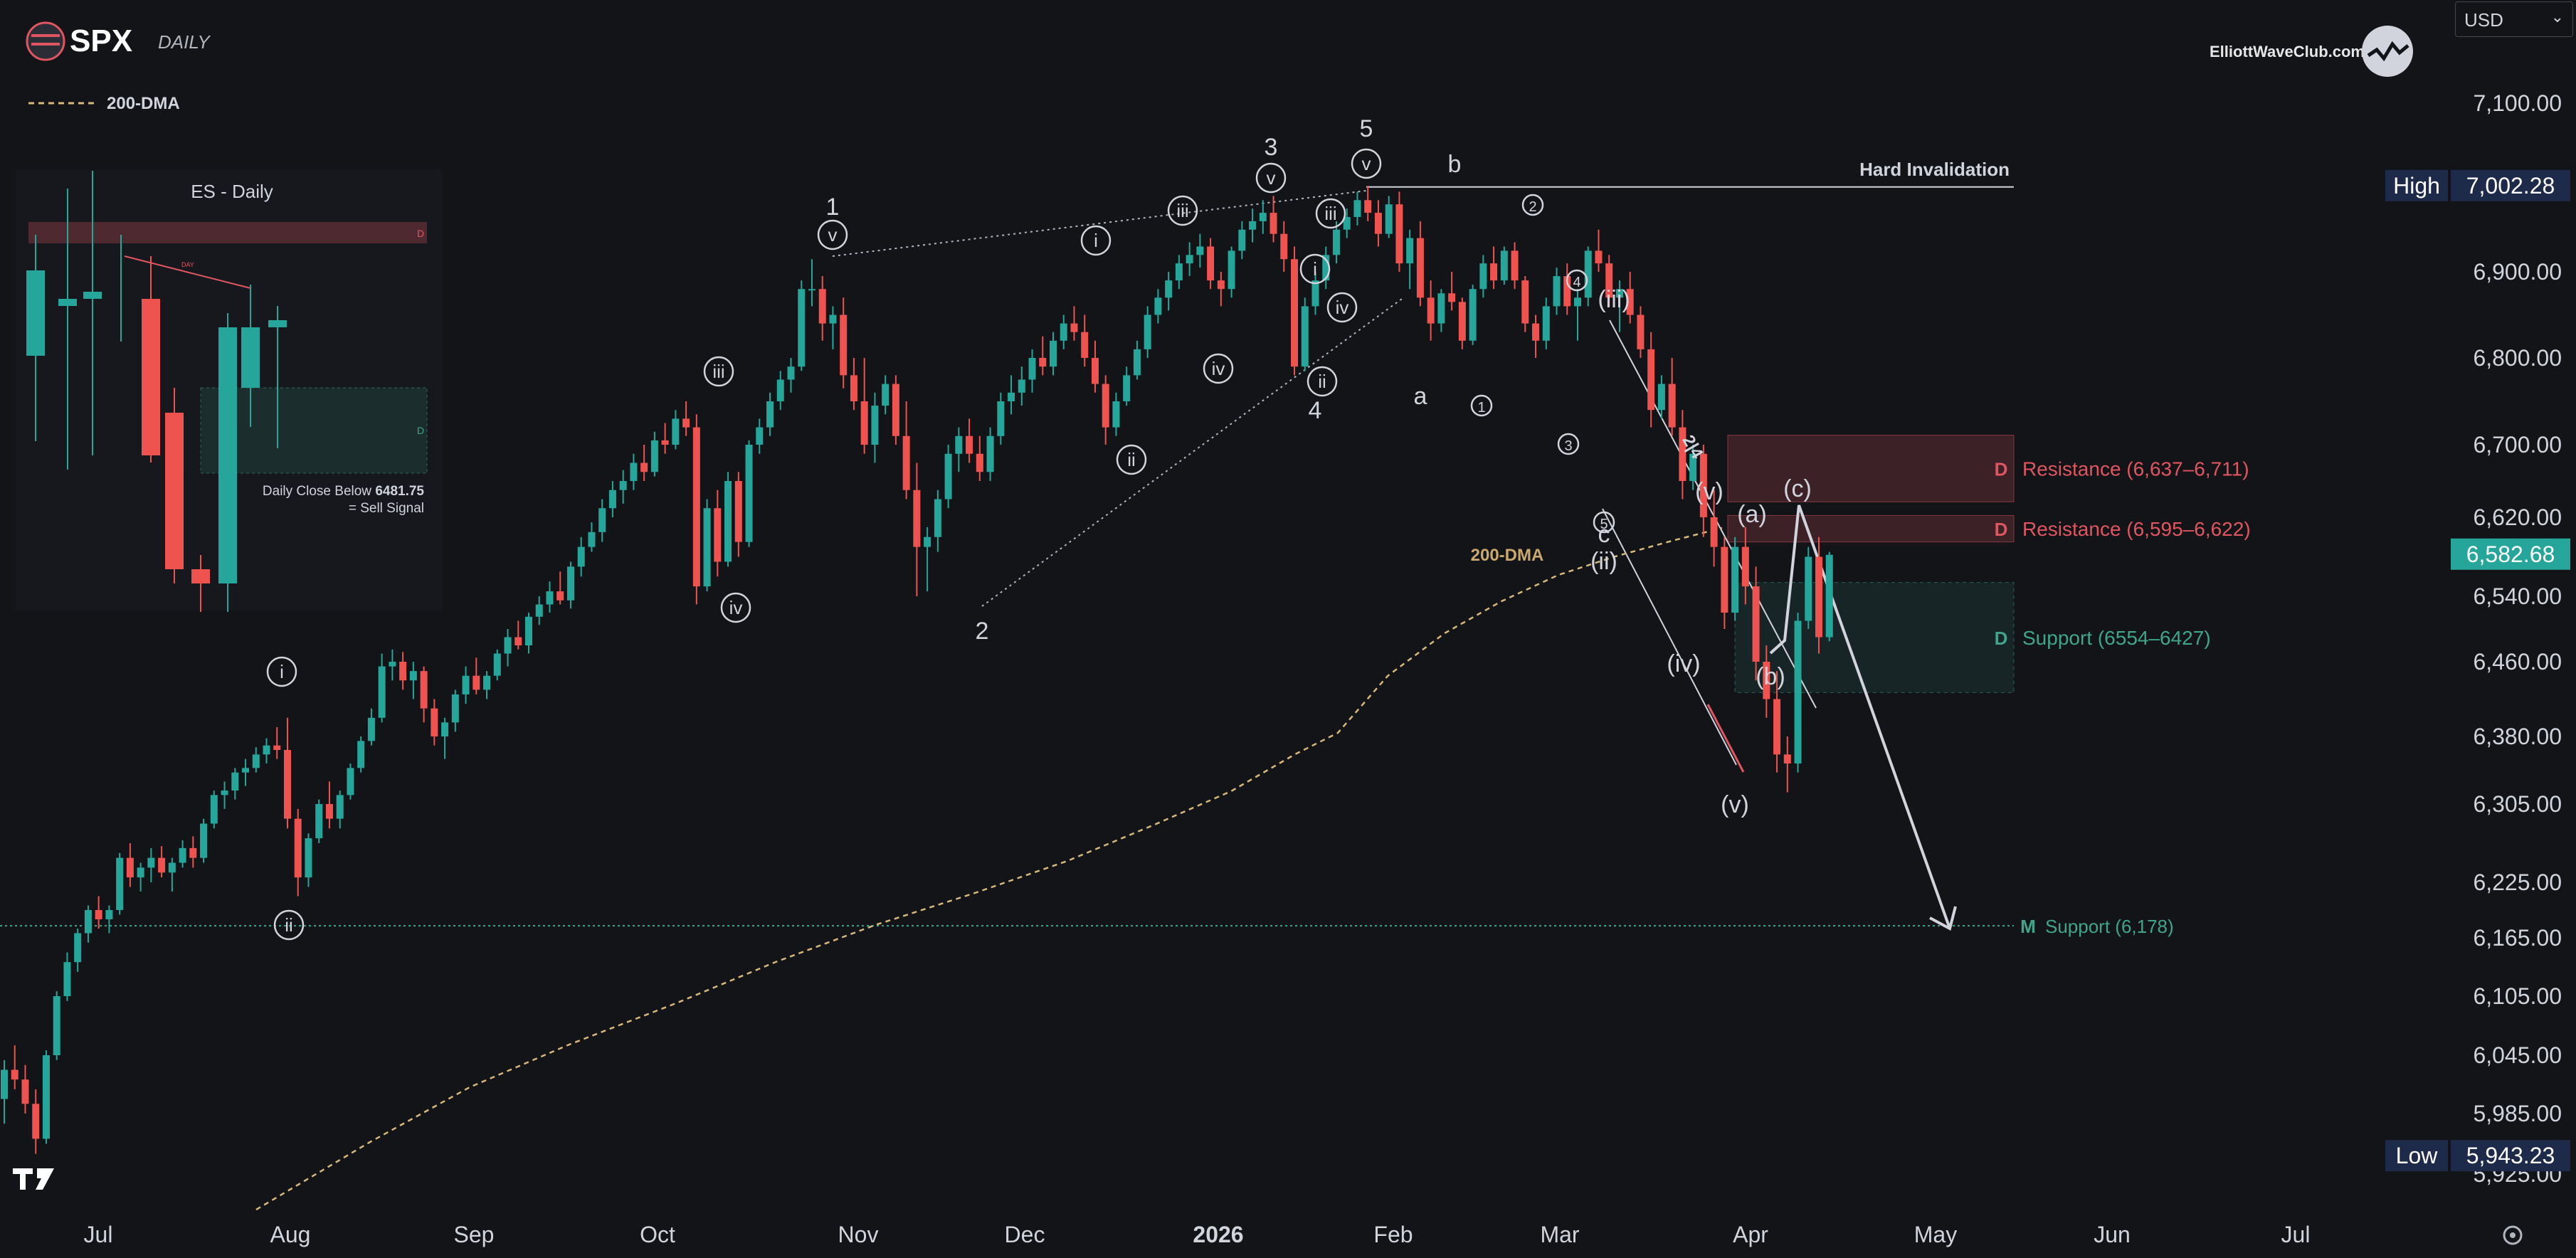 Image resolution: width=2576 pixels, height=1258 pixels. I want to click on settings-gear-icon, so click(2513, 1235).